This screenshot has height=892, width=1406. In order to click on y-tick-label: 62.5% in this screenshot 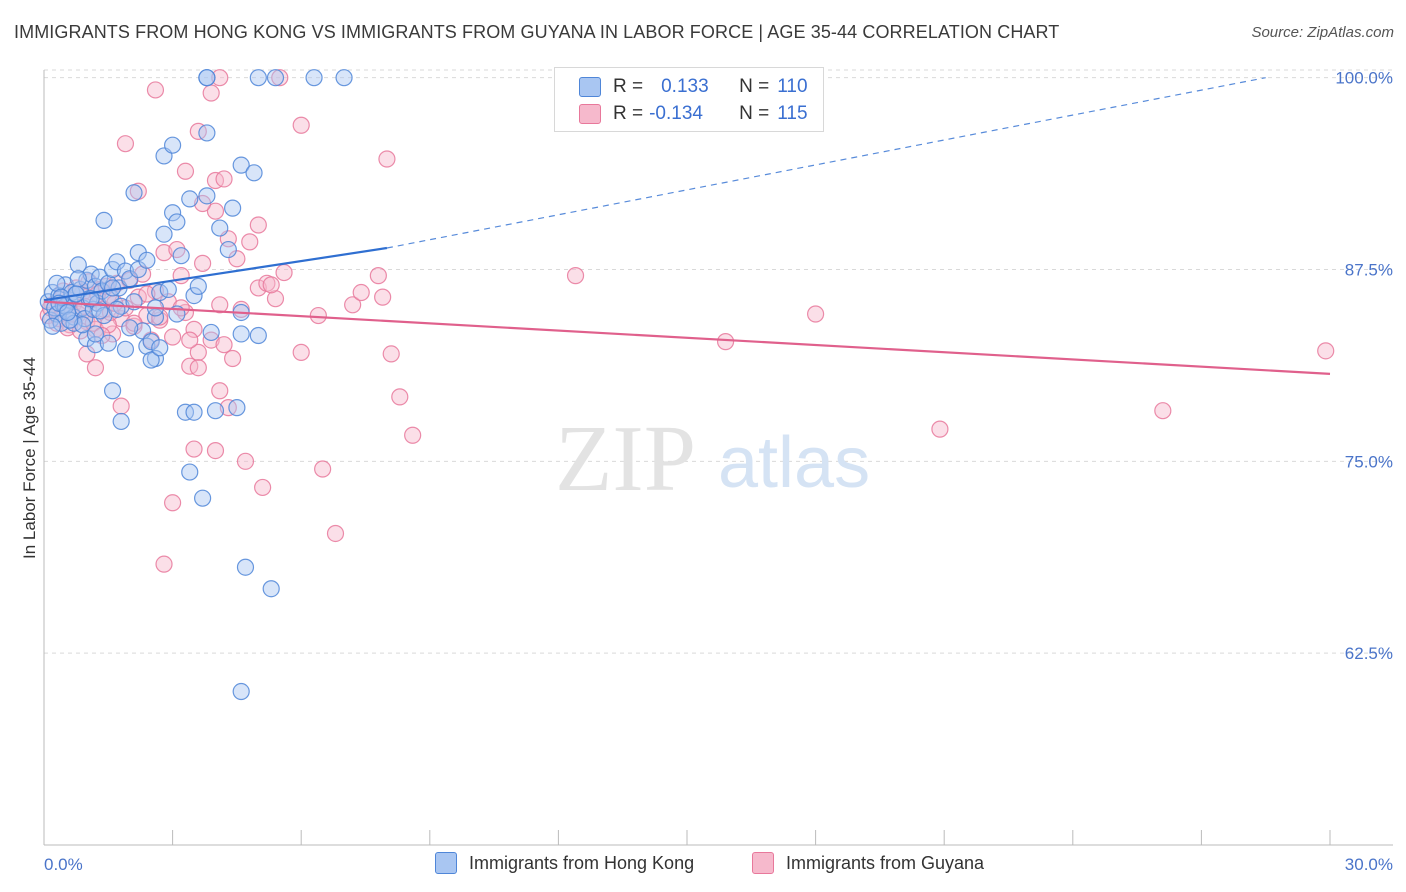, I will do `click(1369, 653)`.